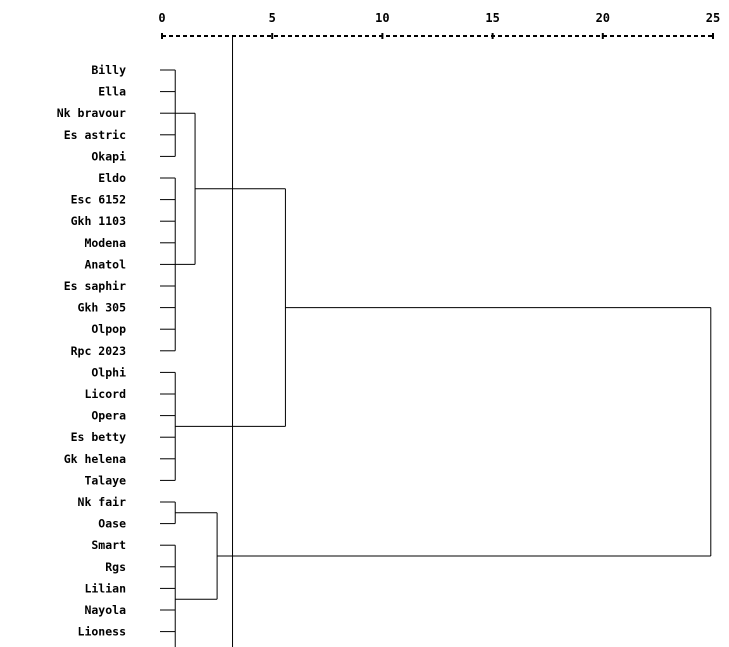 This screenshot has height=647, width=729. I want to click on leaf-label: Gk helena, so click(95, 459).